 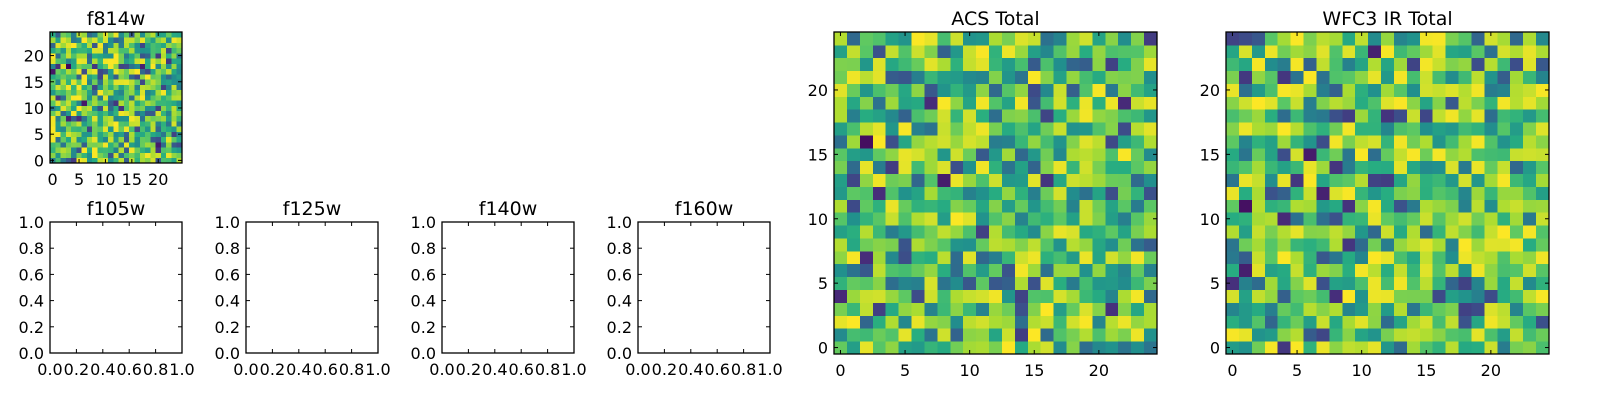 What do you see at coordinates (116, 98) in the screenshot?
I see `heatmap-cells` at bounding box center [116, 98].